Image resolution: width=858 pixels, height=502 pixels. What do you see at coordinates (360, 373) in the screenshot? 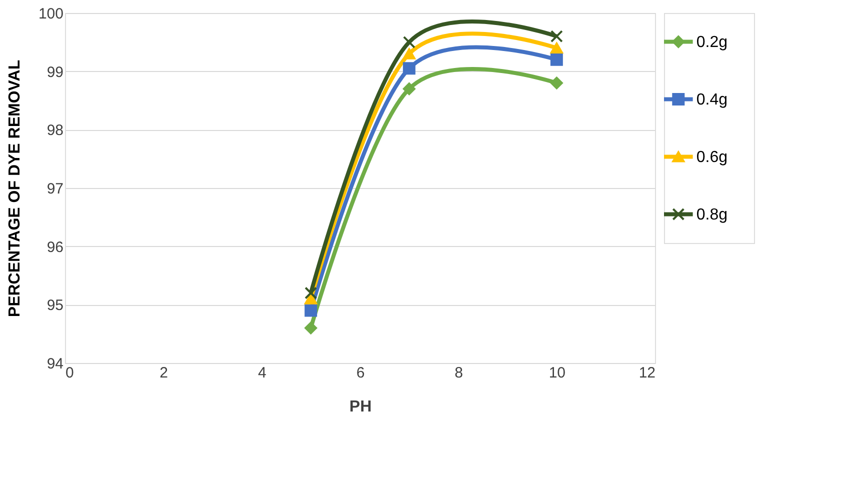
I see `x-tick-label: 6` at bounding box center [360, 373].